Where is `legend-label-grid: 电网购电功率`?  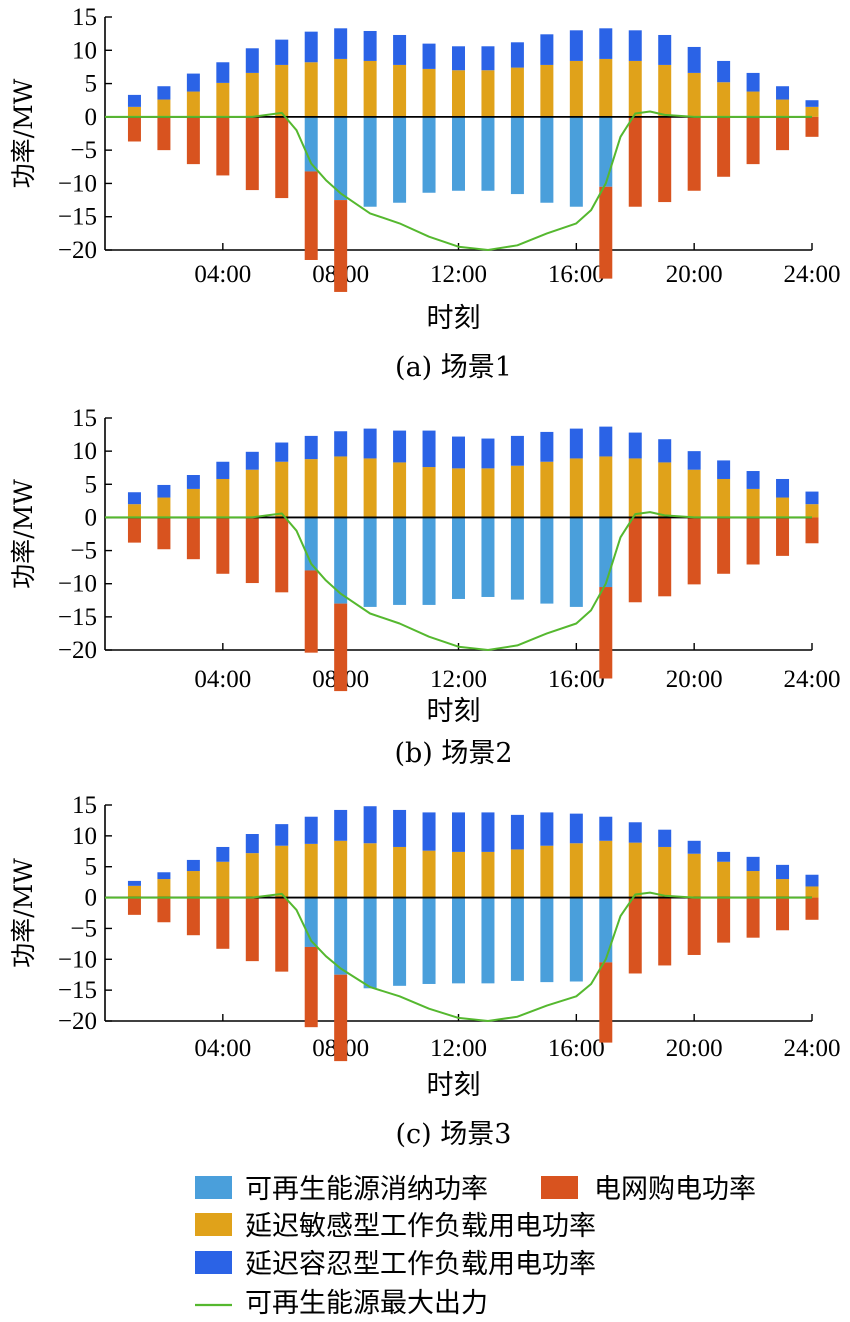 legend-label-grid: 电网购电功率 is located at coordinates (675, 1189).